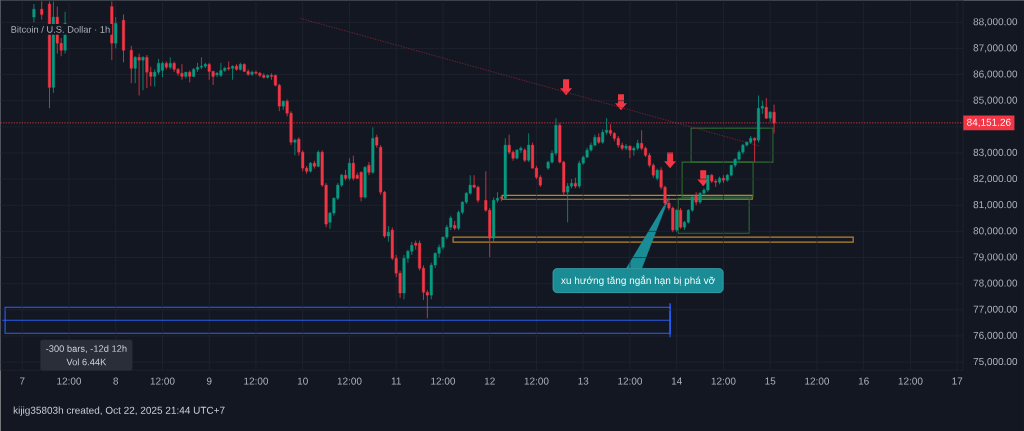 The image size is (1024, 431). I want to click on y-tick-label: 81,000.00, so click(995, 205).